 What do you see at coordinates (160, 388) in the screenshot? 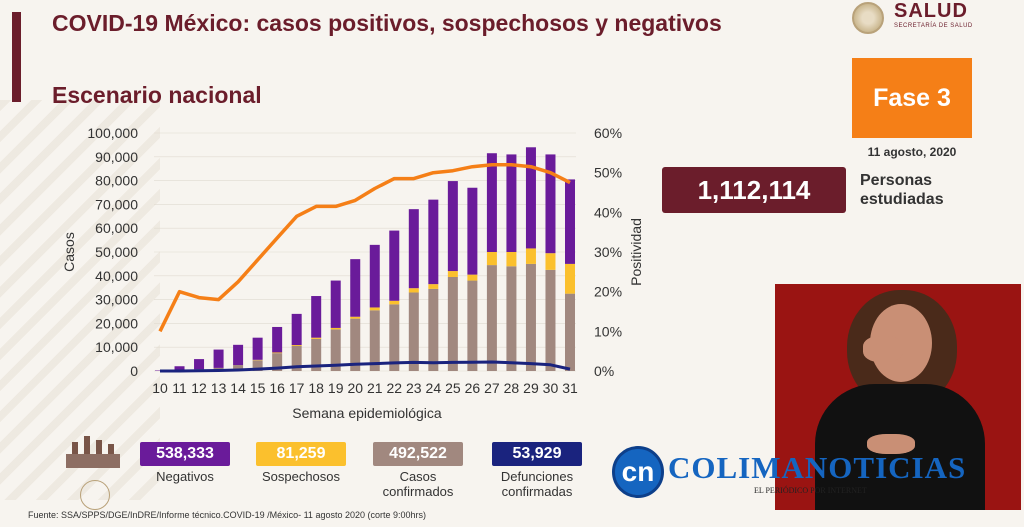
I see `x-tick-label: 10` at bounding box center [160, 388].